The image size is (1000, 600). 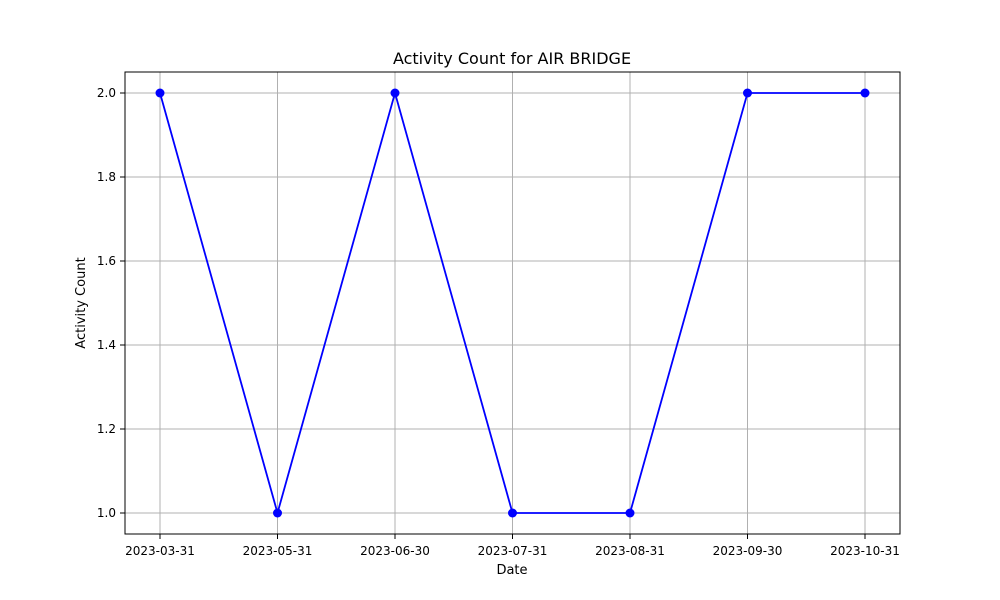 I want to click on y-tick-label: 2.0, so click(x=106, y=93).